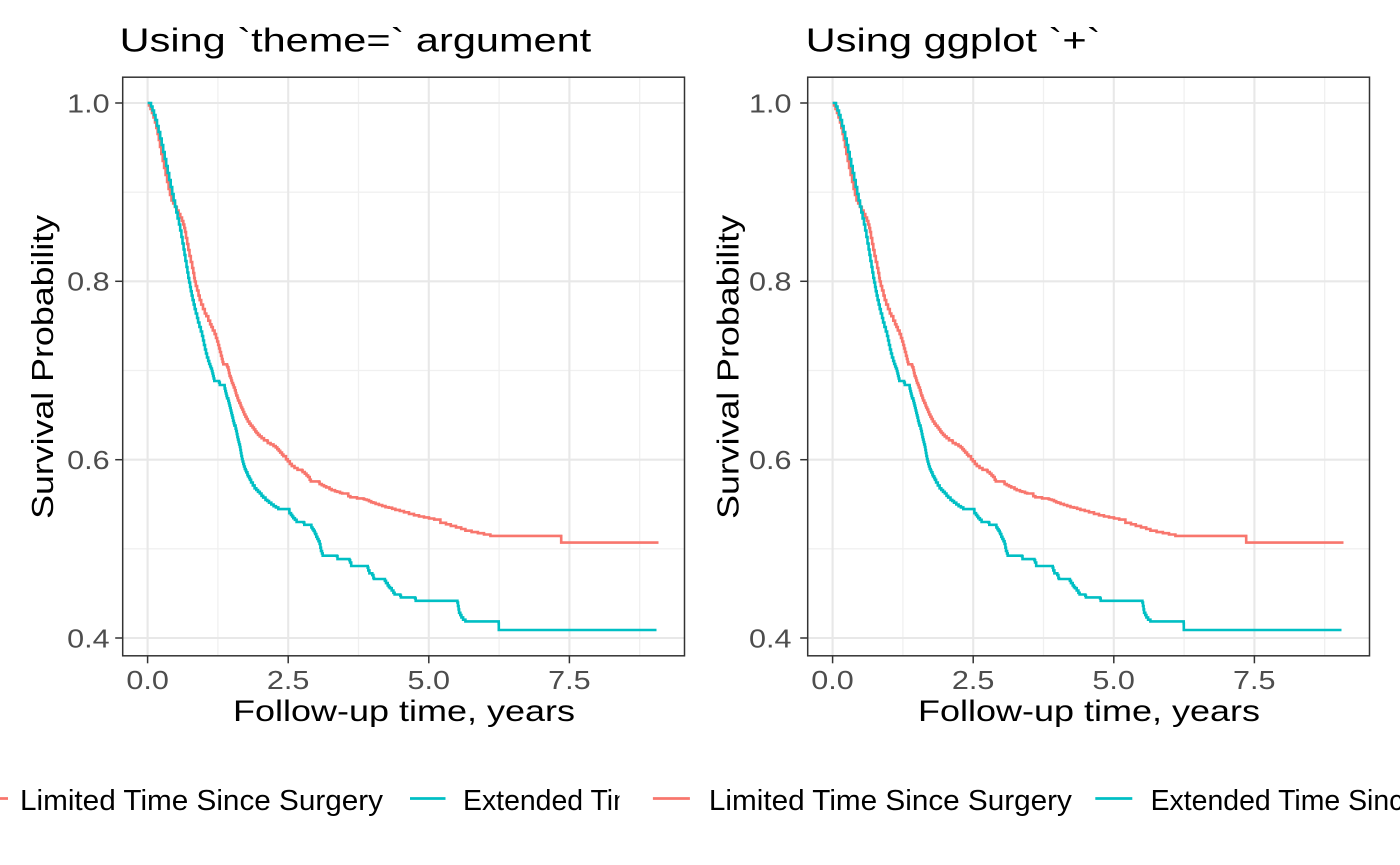 This screenshot has height=865, width=1400. Describe the element at coordinates (953, 40) in the screenshot. I see `svg-text: Using ggplot `+`` at that location.